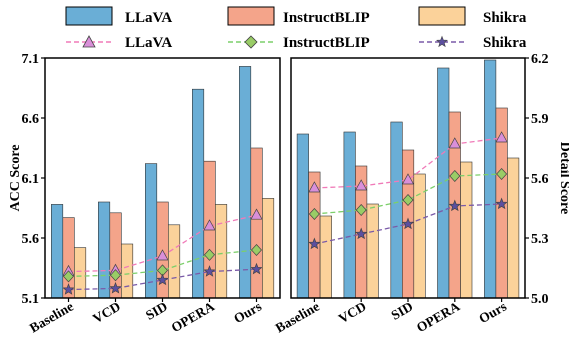  I want to click on legend-line-label-llava: LLaVA, so click(148, 43).